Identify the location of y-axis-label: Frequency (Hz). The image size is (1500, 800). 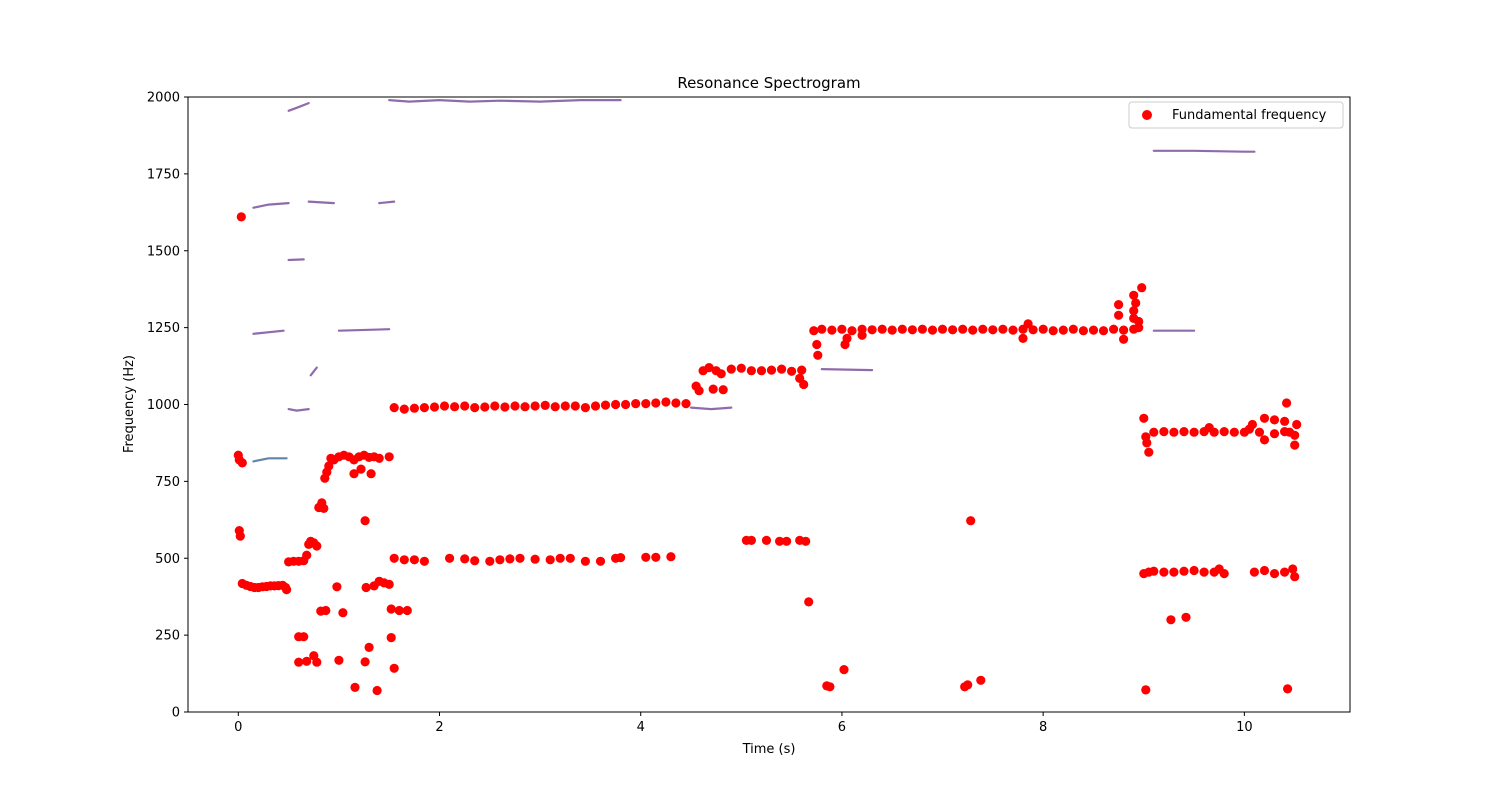
(129, 404).